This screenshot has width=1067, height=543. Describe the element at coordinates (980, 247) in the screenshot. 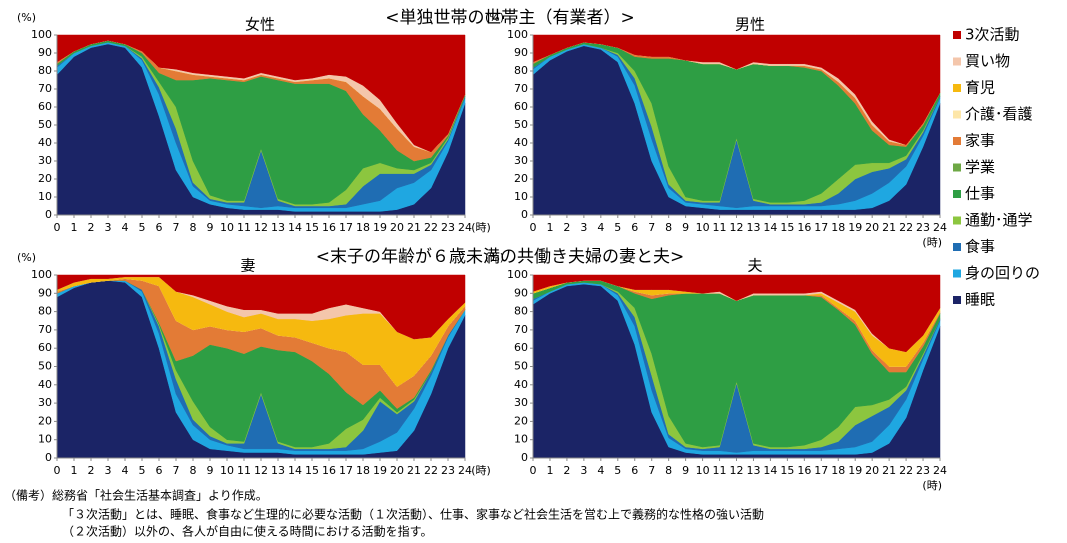

I see `legend-label: 食事` at that location.